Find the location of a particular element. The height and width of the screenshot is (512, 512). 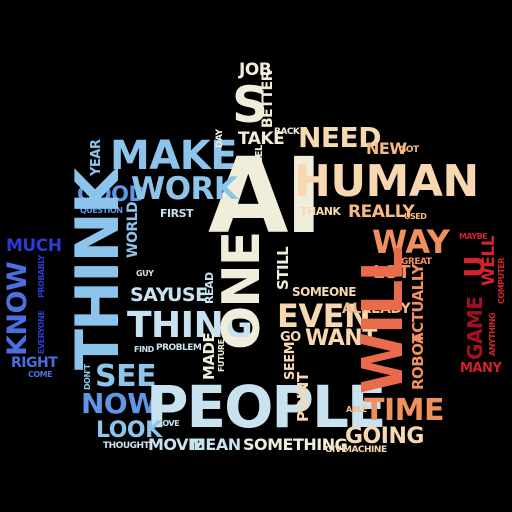

word-give: GIVE is located at coordinates (336, 450).